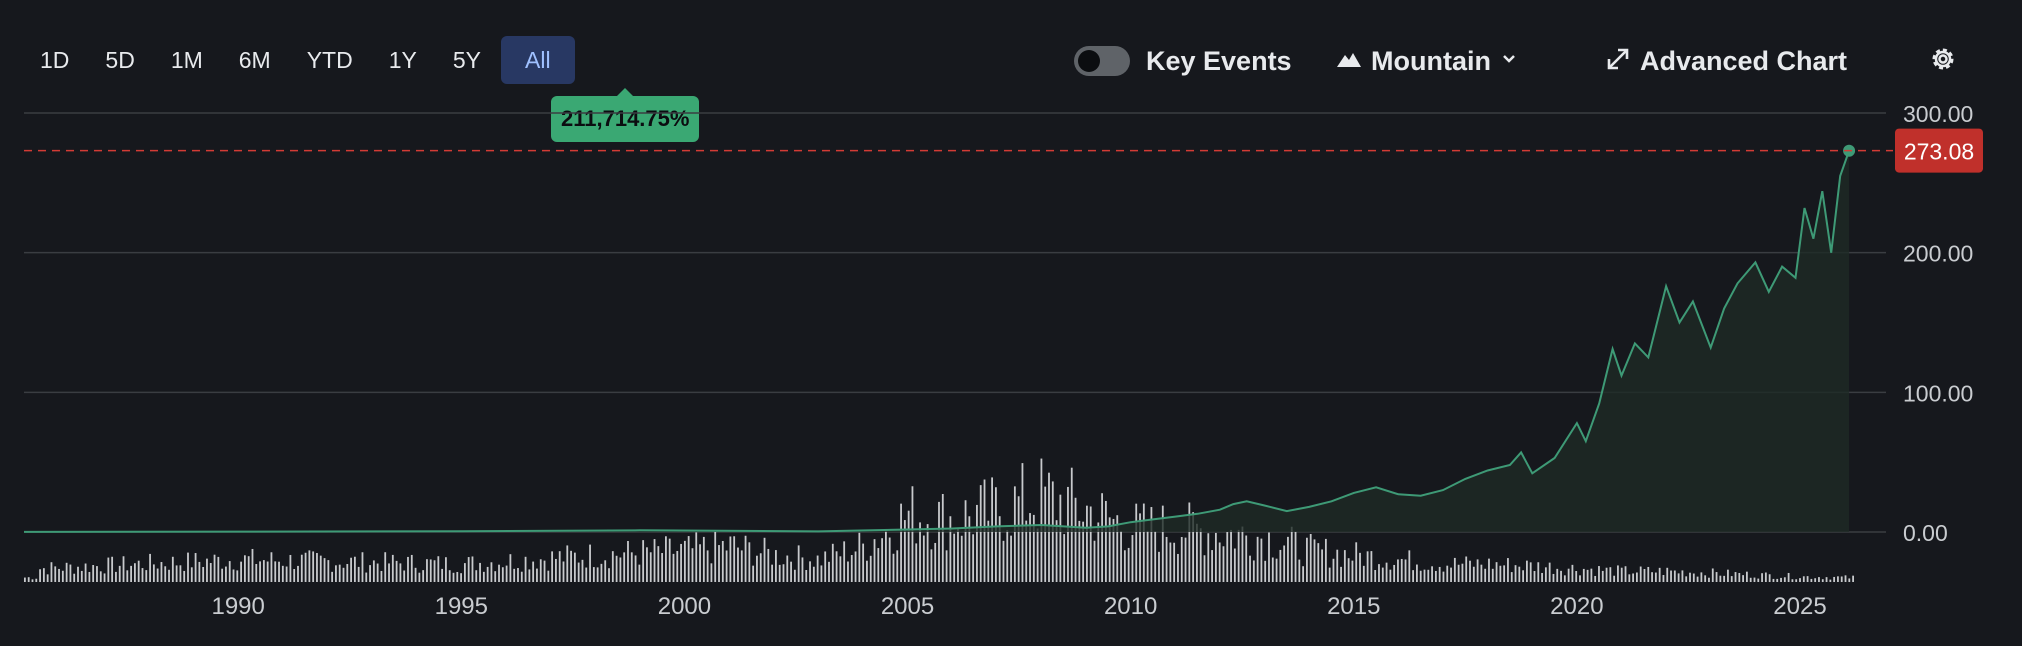  I want to click on settings-button, so click(1943, 61).